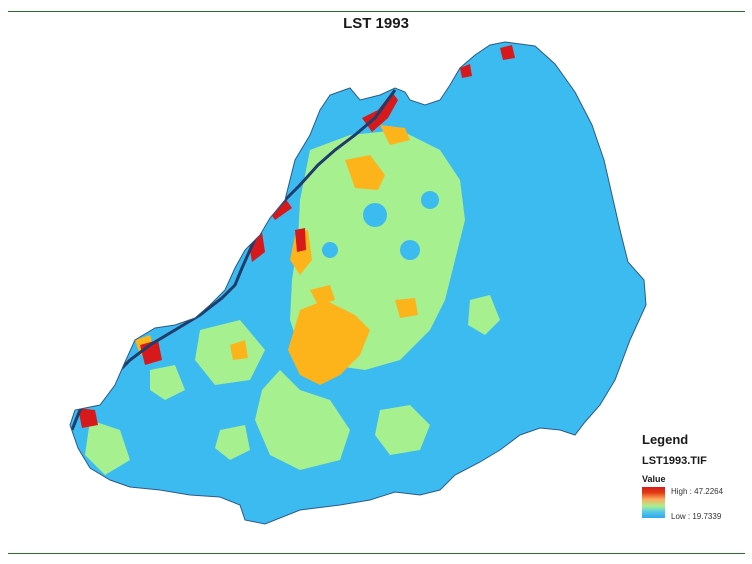 This screenshot has height=564, width=752. Describe the element at coordinates (654, 479) in the screenshot. I see `legend-field-name: Value` at that location.